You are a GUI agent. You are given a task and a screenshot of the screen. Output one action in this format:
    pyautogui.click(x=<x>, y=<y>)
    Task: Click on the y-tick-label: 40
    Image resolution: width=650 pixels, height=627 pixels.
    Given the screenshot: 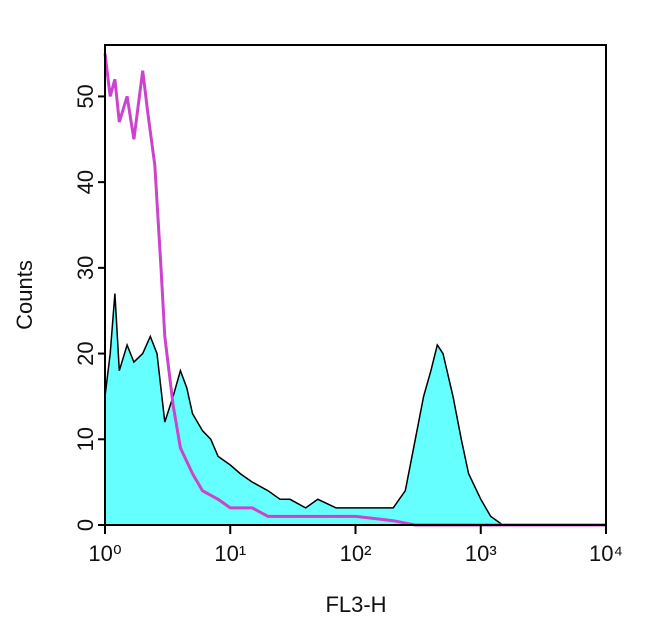 What is the action you would take?
    pyautogui.click(x=85, y=182)
    